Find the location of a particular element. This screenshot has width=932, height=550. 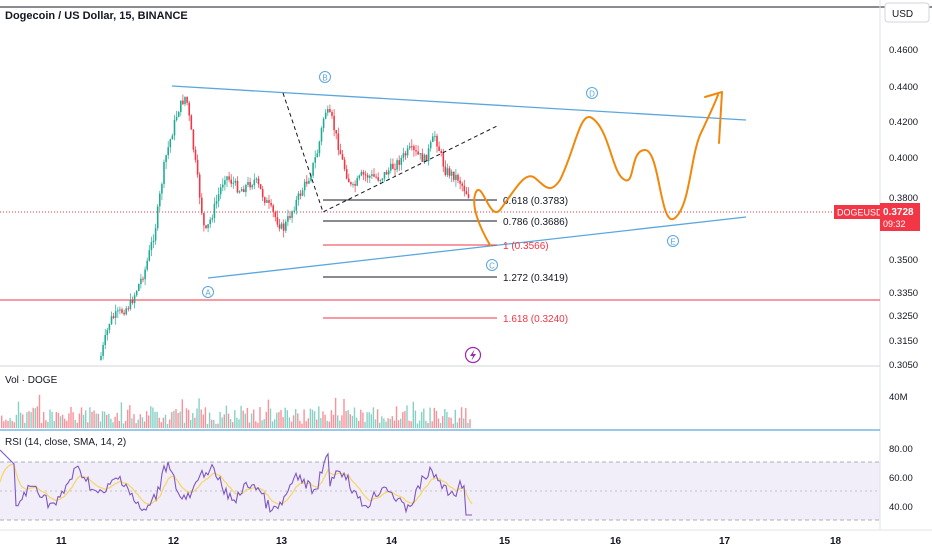

fib-connector-dashed is located at coordinates (390, 152).